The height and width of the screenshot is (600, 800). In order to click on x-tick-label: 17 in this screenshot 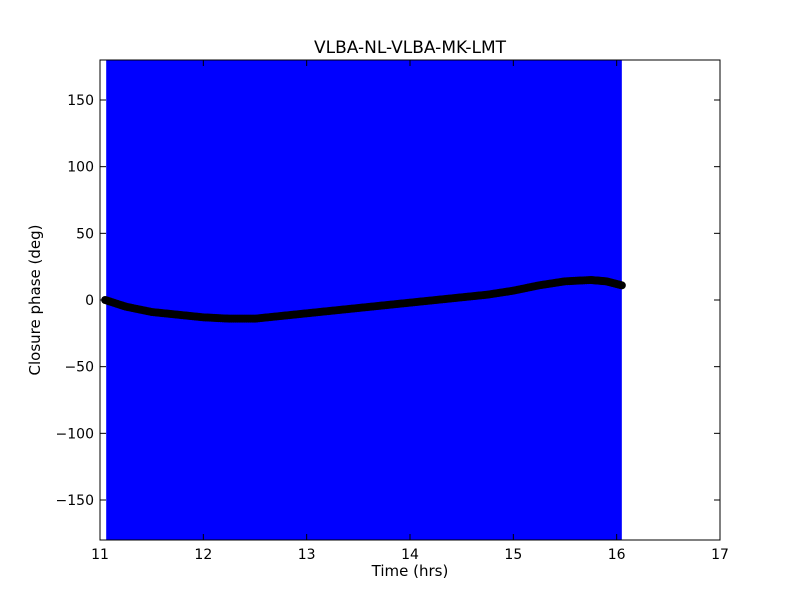, I will do `click(720, 555)`.